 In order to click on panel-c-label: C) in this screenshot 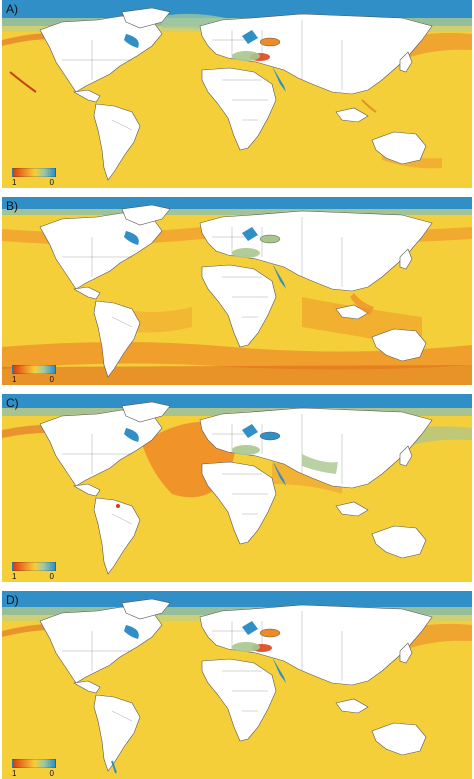, I will do `click(12, 403)`.